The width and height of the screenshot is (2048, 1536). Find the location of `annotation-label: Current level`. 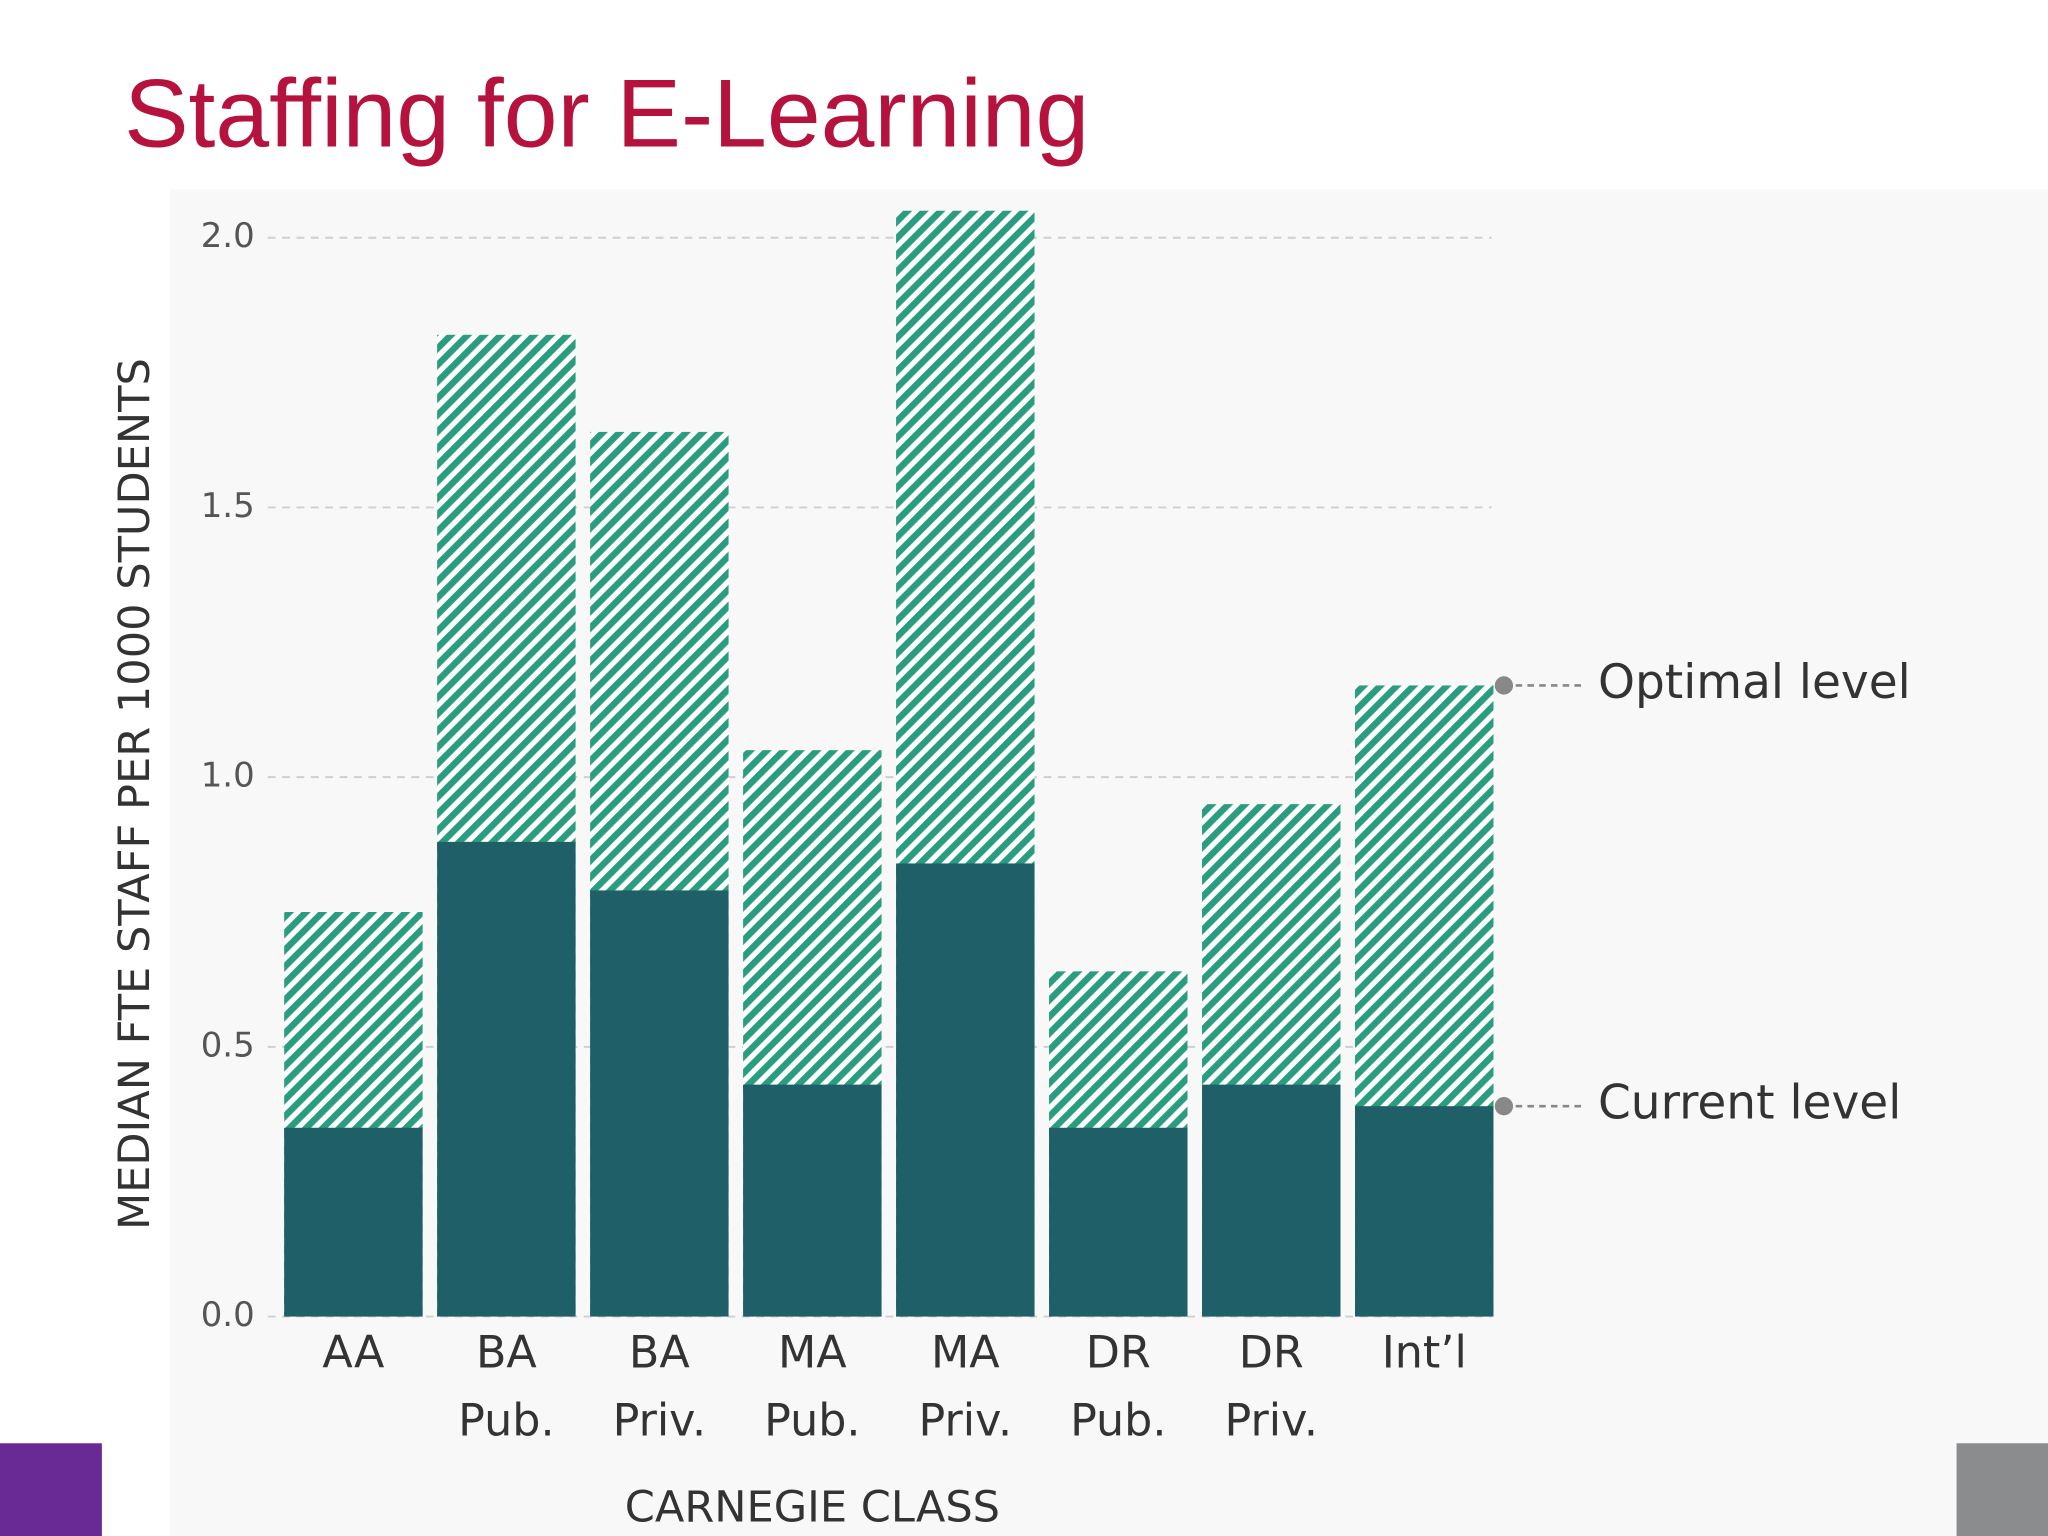

annotation-label: Current level is located at coordinates (1749, 1103).